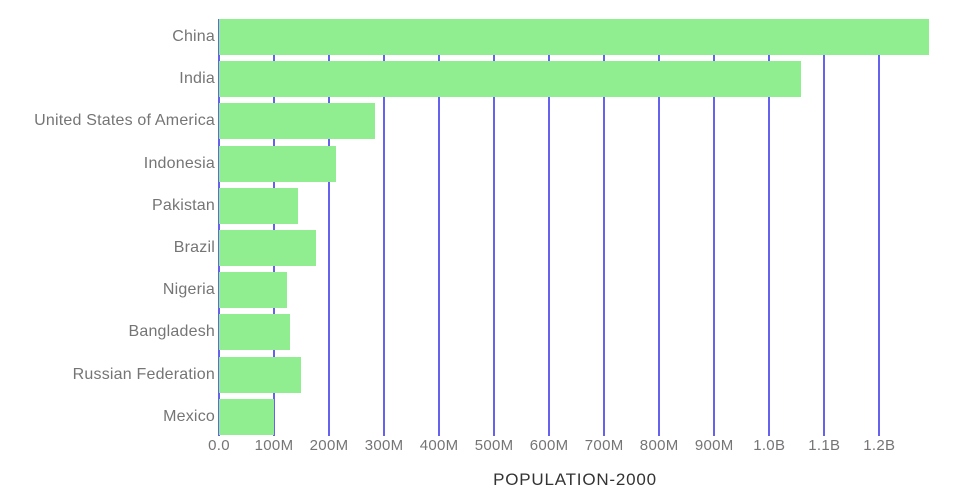  Describe the element at coordinates (714, 227) in the screenshot. I see `gridline-900M` at that location.